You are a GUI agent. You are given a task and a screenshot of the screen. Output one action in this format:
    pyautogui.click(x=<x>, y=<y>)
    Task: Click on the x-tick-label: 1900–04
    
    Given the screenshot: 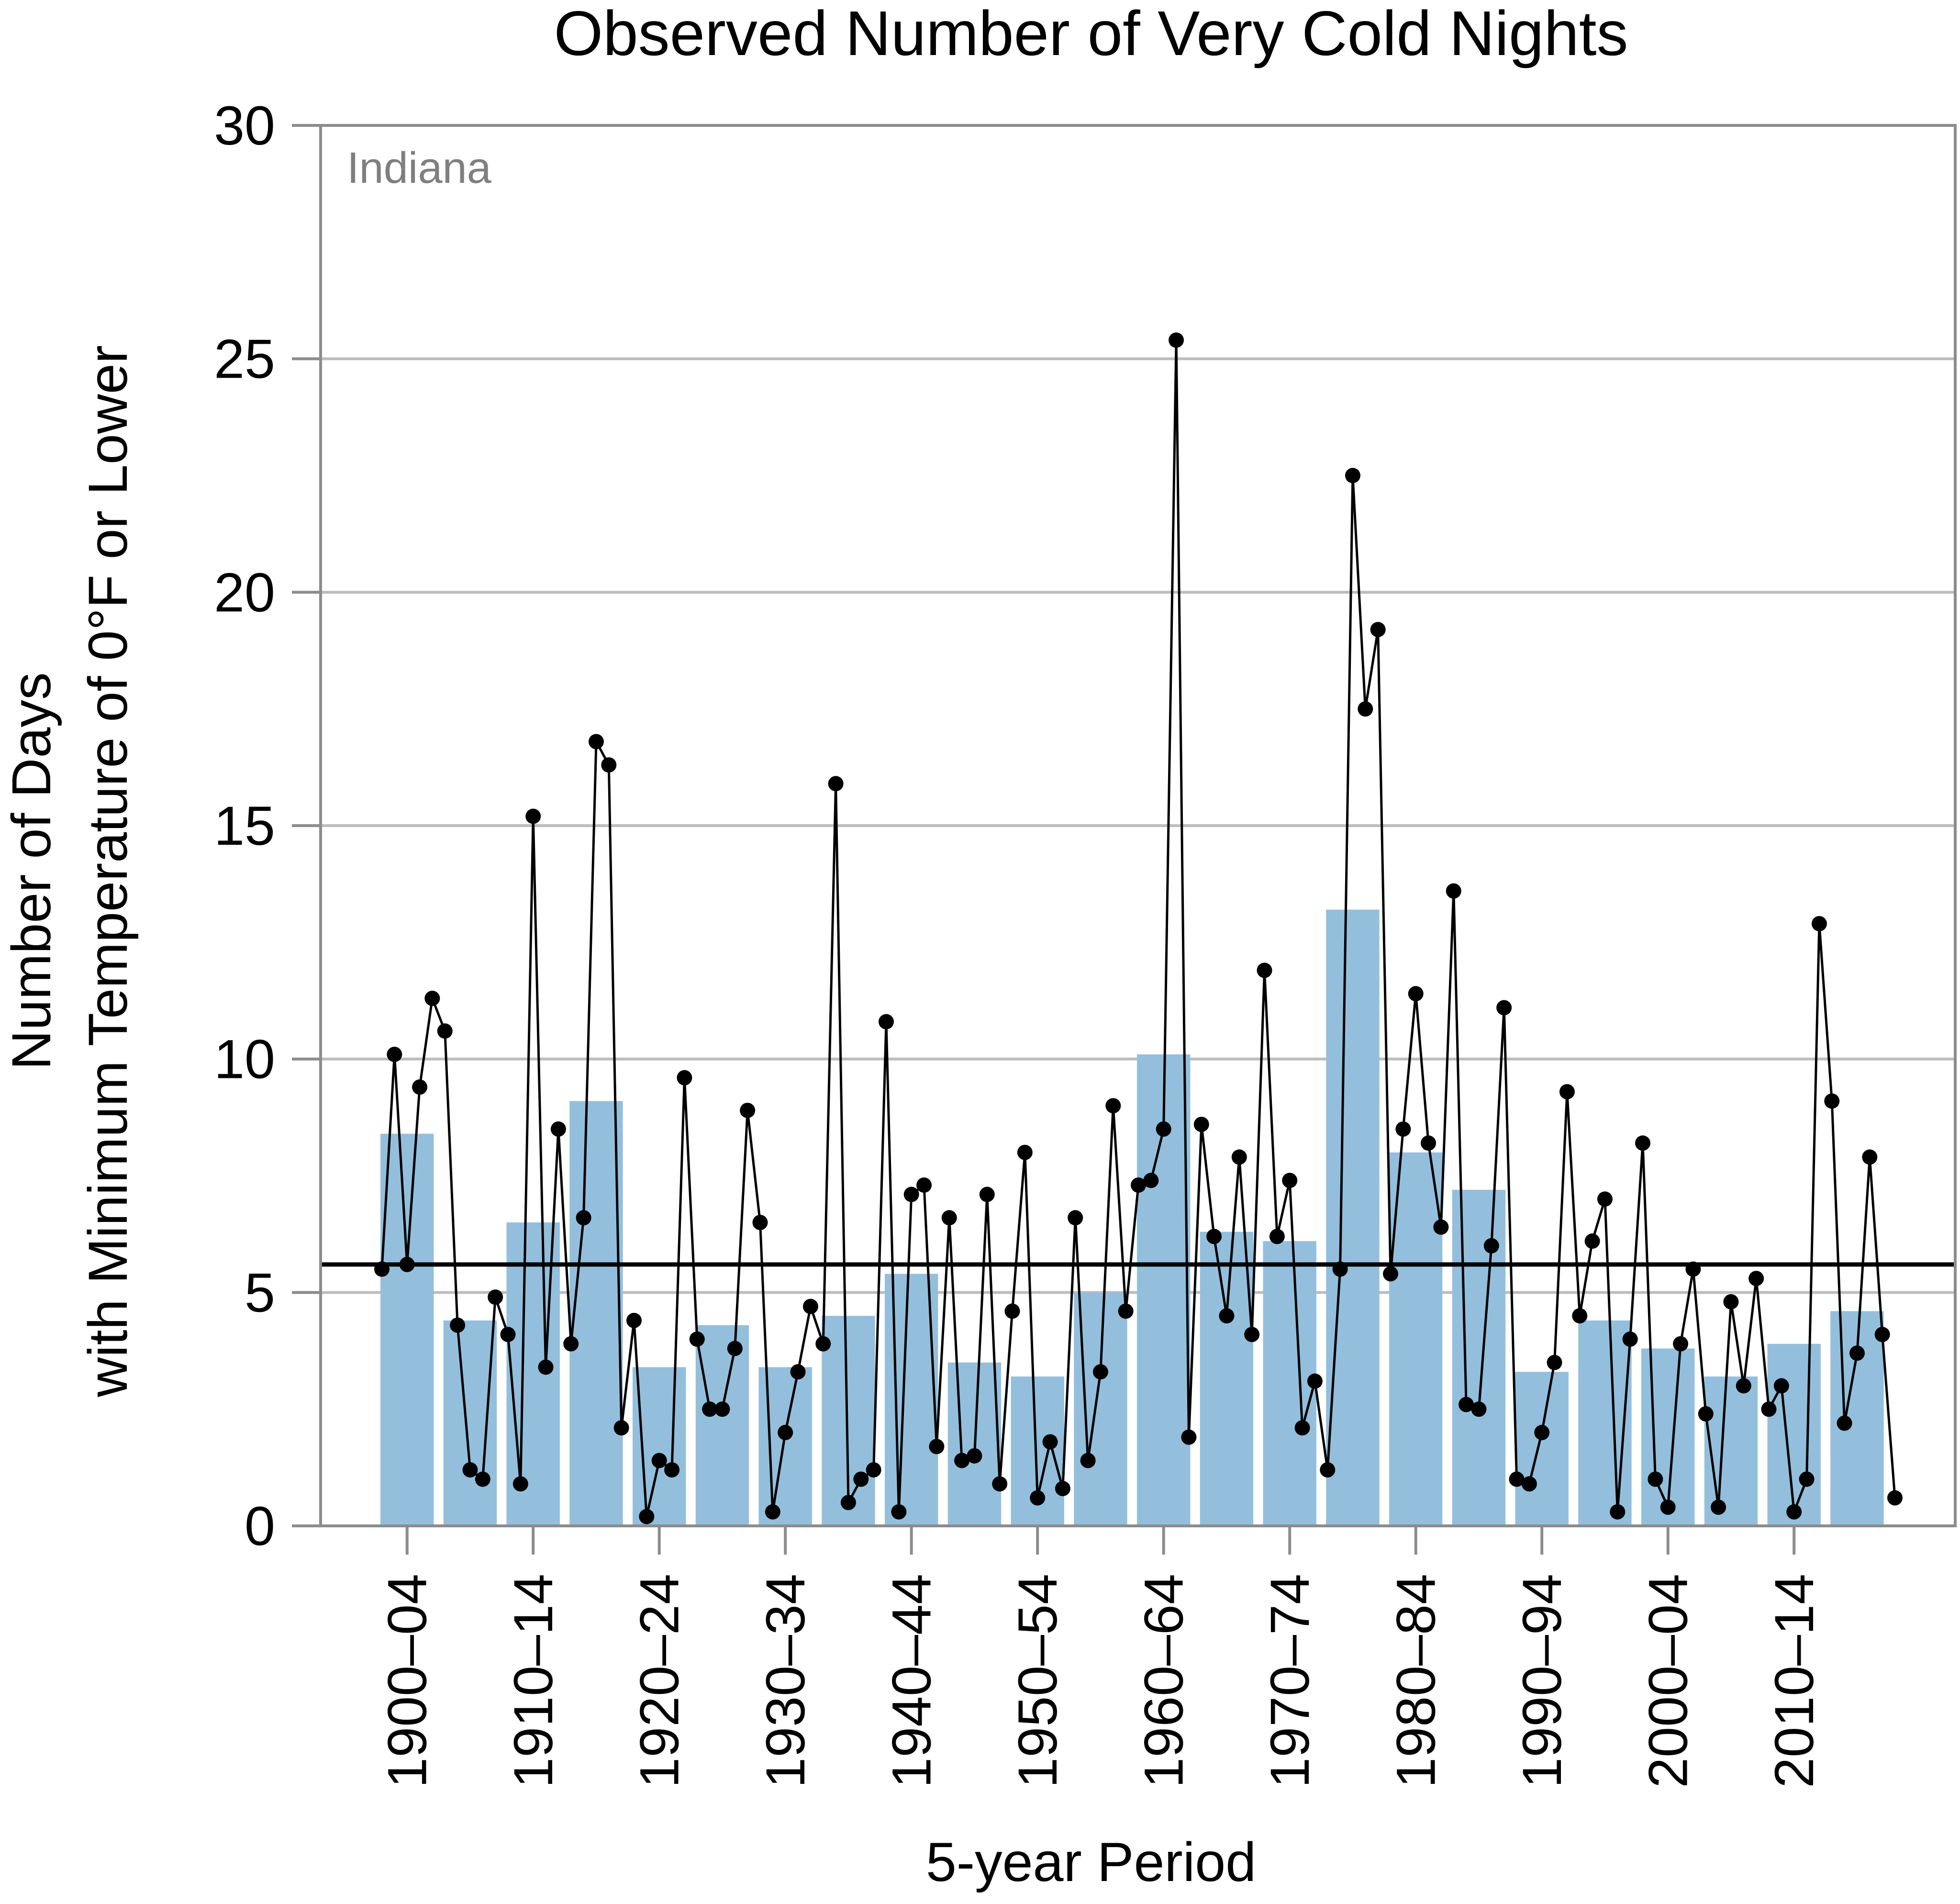 What is the action you would take?
    pyautogui.click(x=408, y=1681)
    